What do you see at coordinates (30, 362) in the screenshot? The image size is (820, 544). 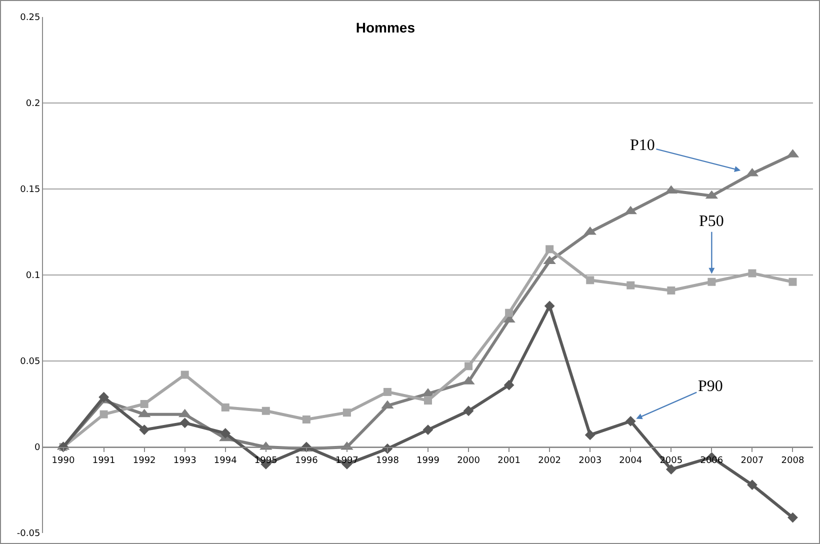 I see `y-tick-label: 0.05` at bounding box center [30, 362].